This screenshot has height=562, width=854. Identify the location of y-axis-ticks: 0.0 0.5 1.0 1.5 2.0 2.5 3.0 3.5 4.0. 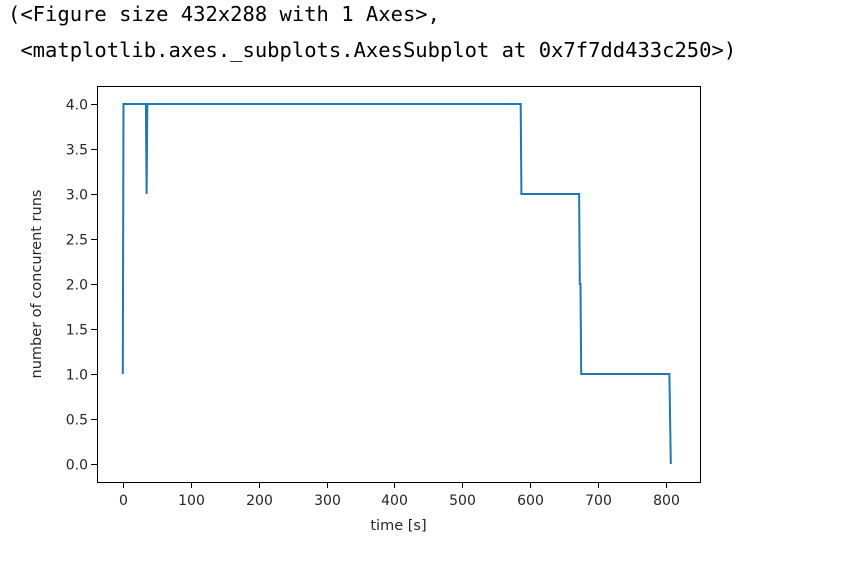
(81, 286).